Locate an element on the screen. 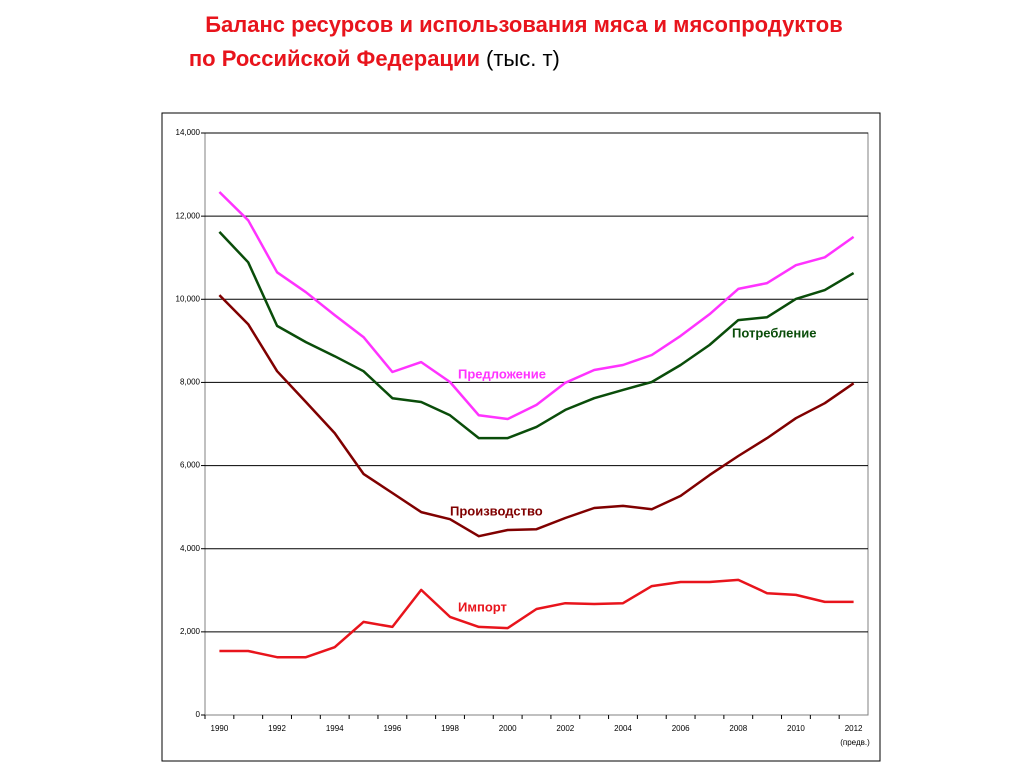 The width and height of the screenshot is (1024, 768). x-tick-label: 1996 is located at coordinates (392, 728).